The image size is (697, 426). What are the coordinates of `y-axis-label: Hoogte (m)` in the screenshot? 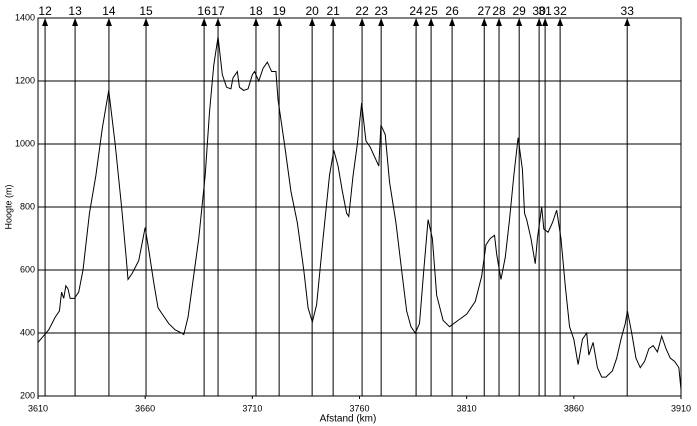 It's located at (8, 206).